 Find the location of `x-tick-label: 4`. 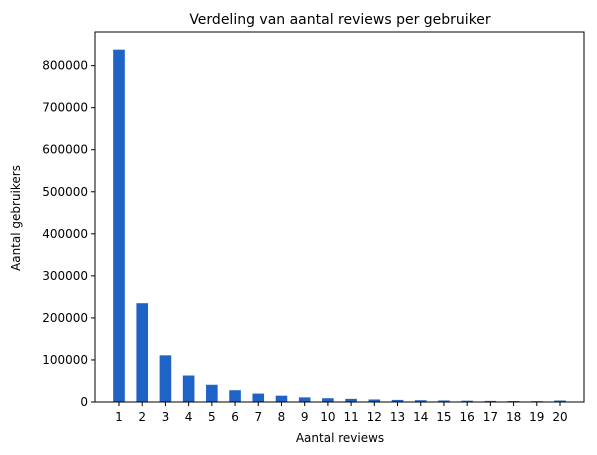

x-tick-label: 4 is located at coordinates (189, 417).